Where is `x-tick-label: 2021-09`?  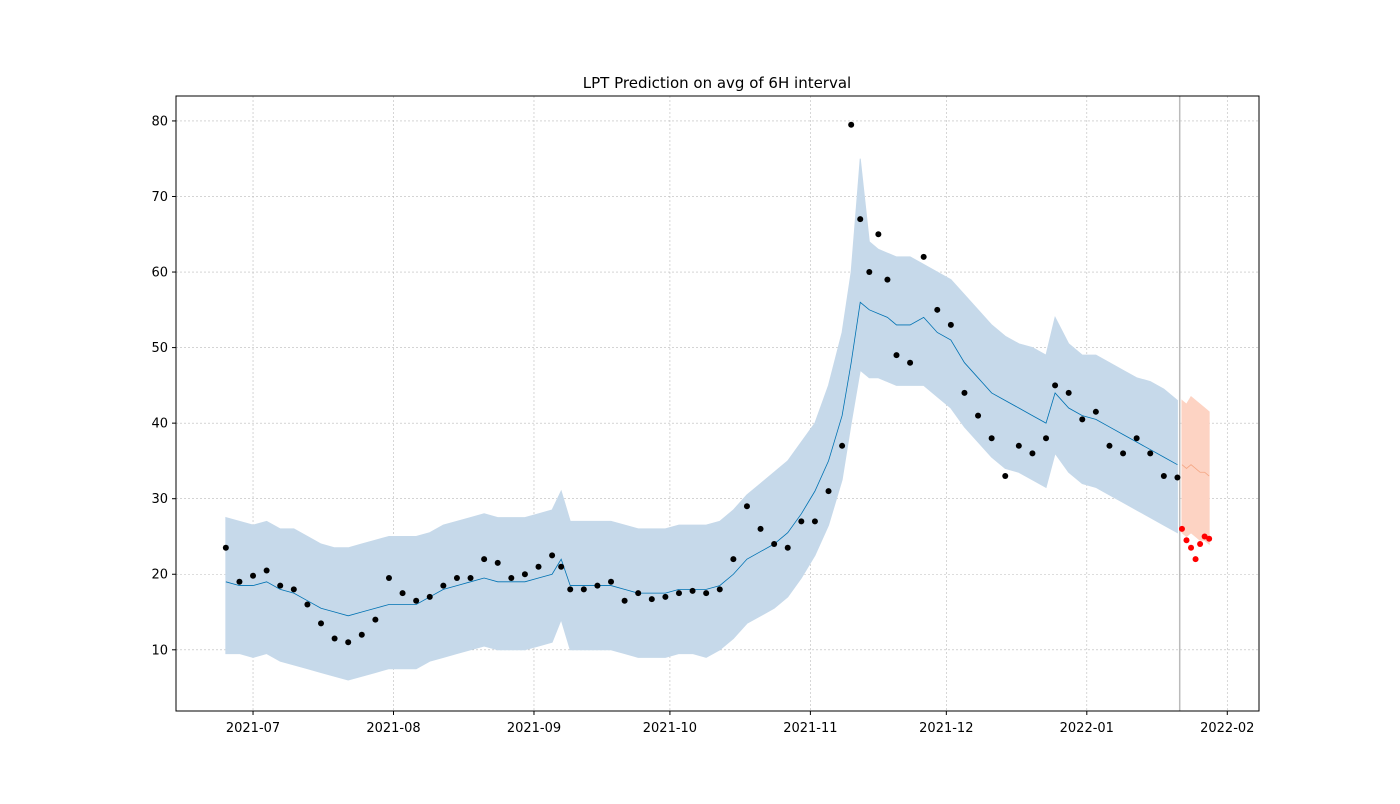
x-tick-label: 2021-09 is located at coordinates (534, 728).